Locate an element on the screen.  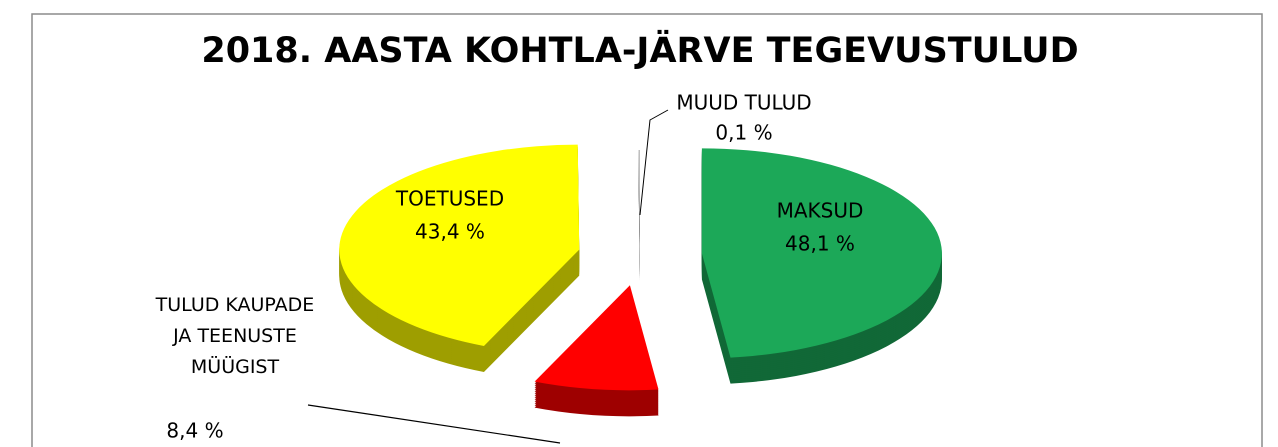
slice-value-label: 0,1 % is located at coordinates (743, 133).